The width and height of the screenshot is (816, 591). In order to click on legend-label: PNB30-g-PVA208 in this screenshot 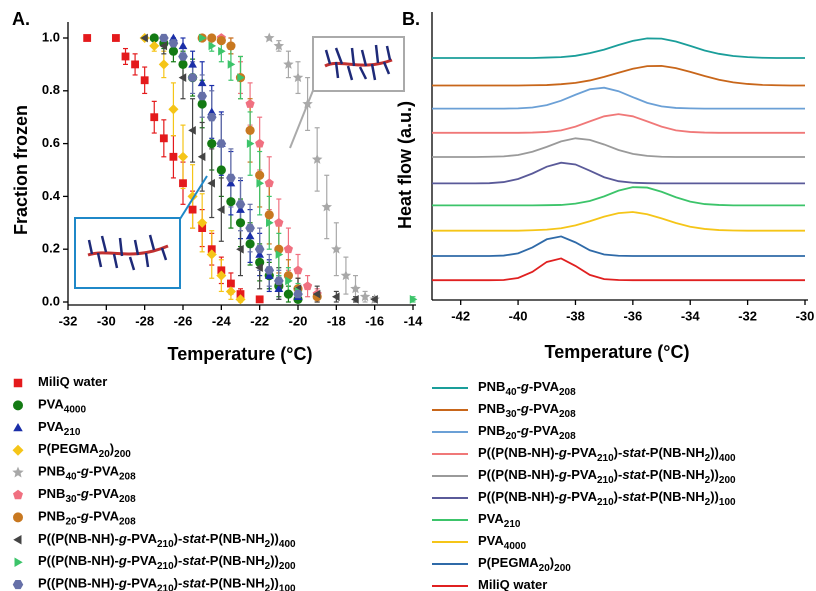, I will do `click(87, 495)`.